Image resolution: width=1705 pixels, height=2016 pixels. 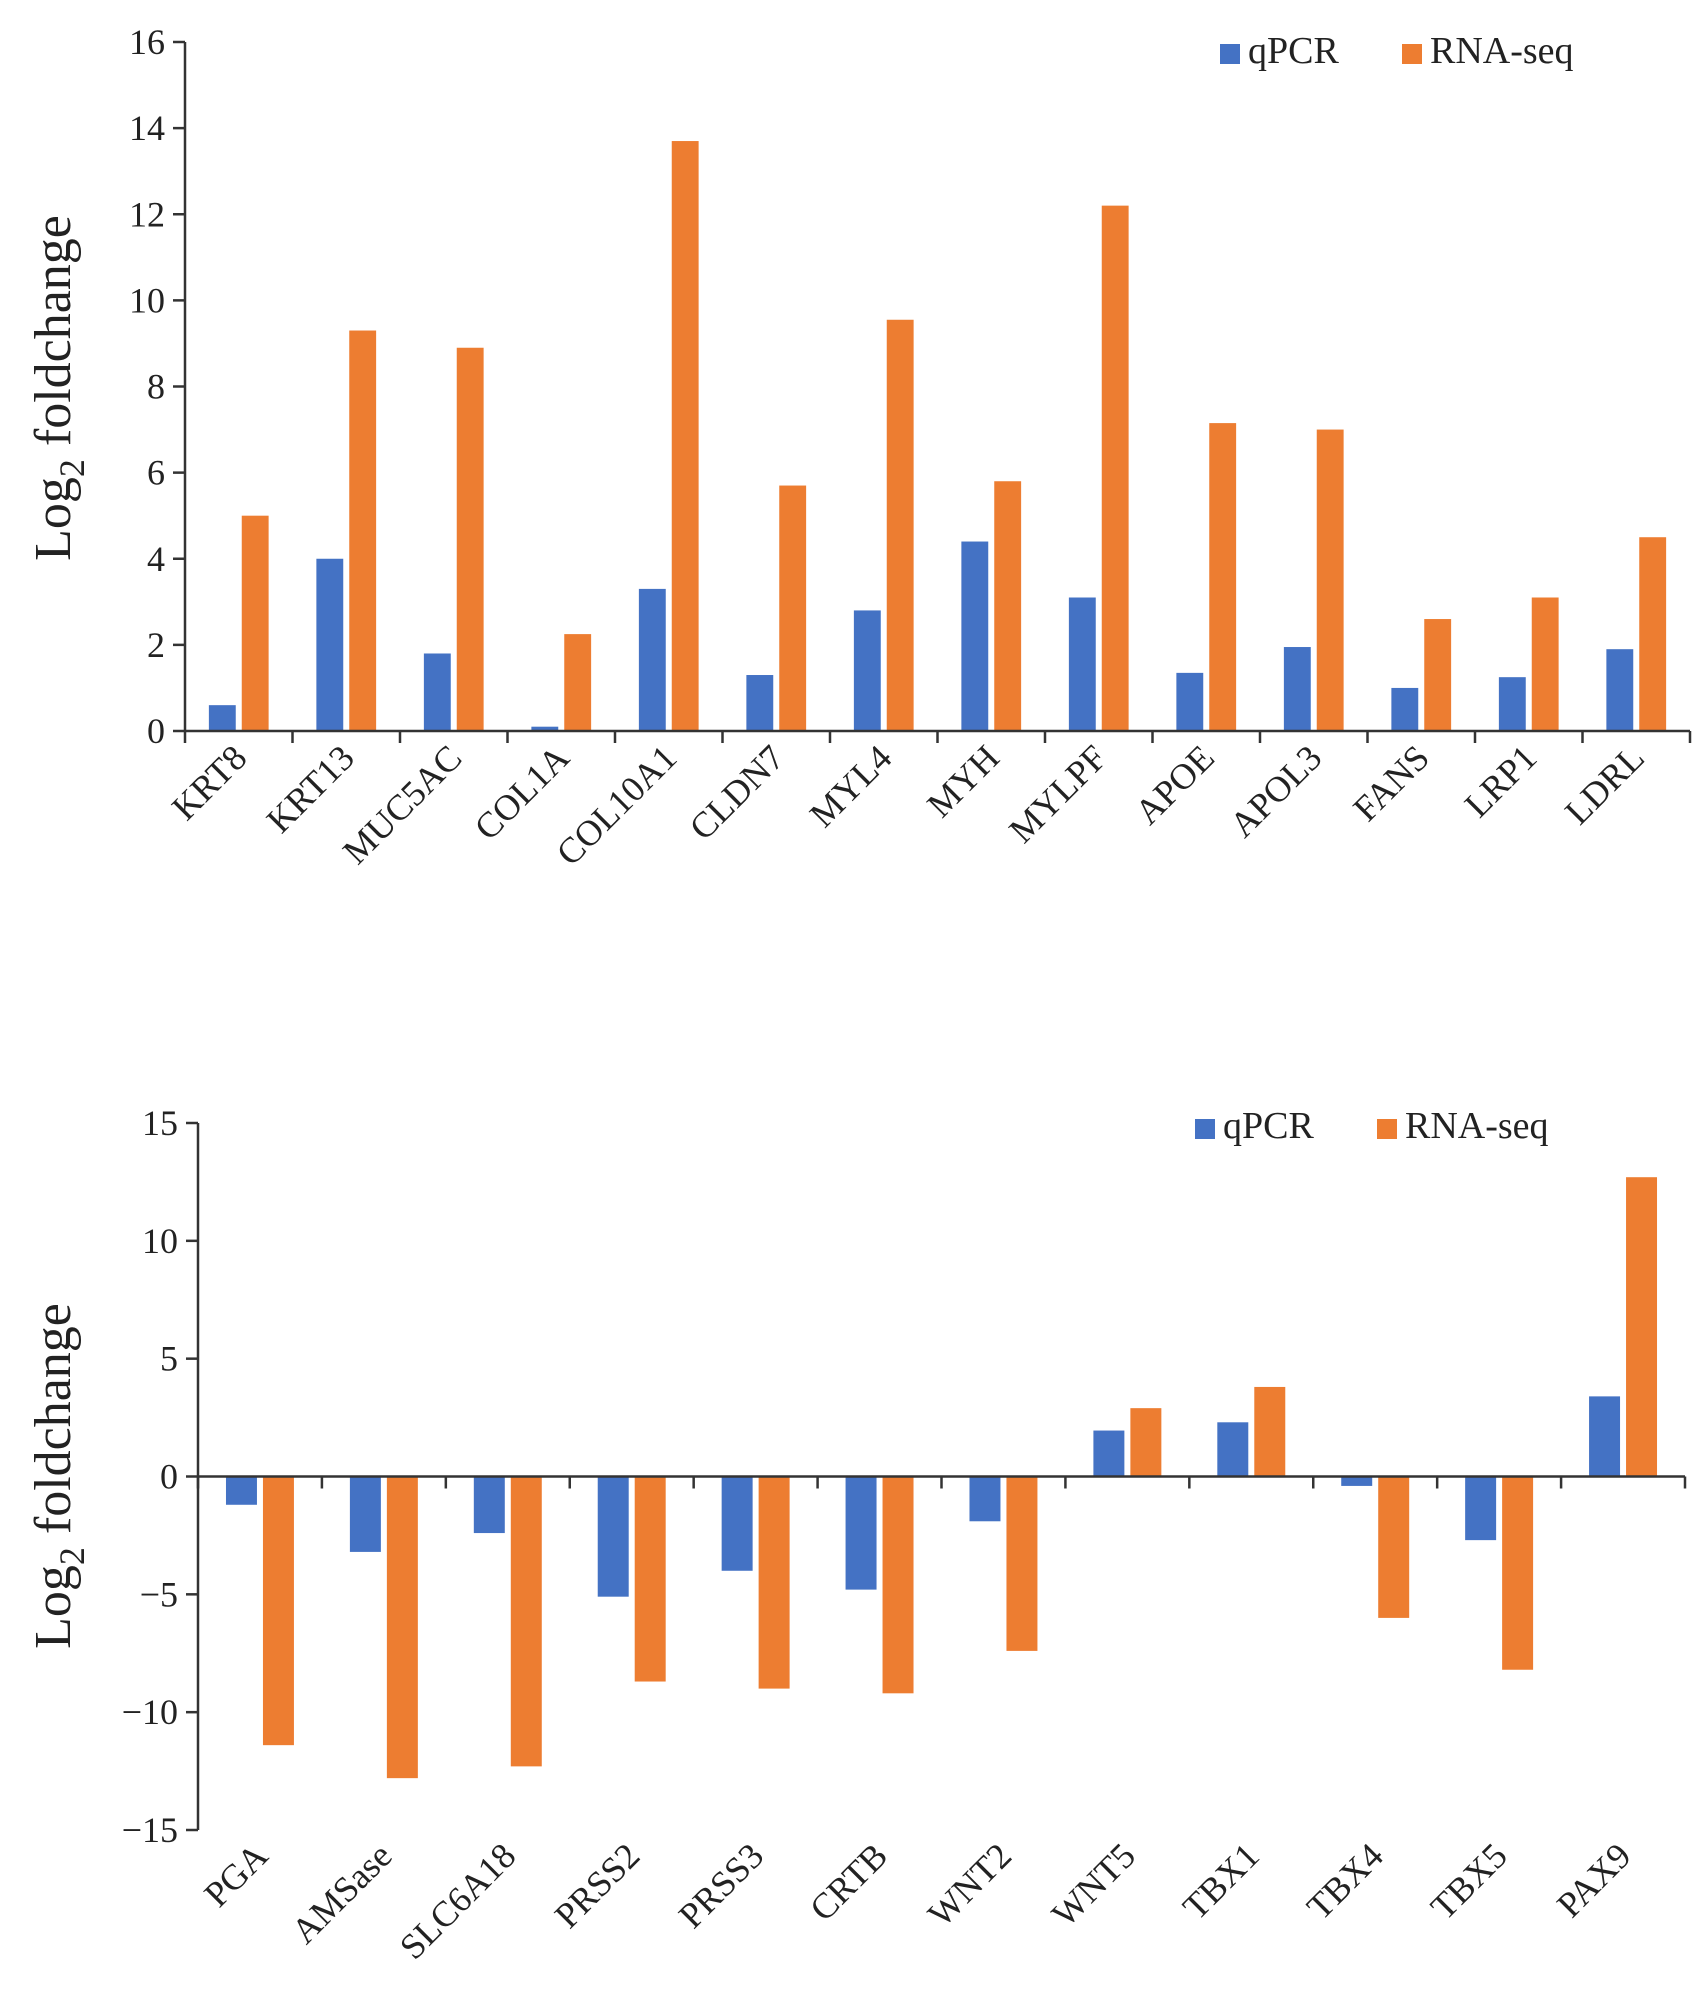 What do you see at coordinates (526, 1621) in the screenshot?
I see `bar-rnaseq-slc6a18` at bounding box center [526, 1621].